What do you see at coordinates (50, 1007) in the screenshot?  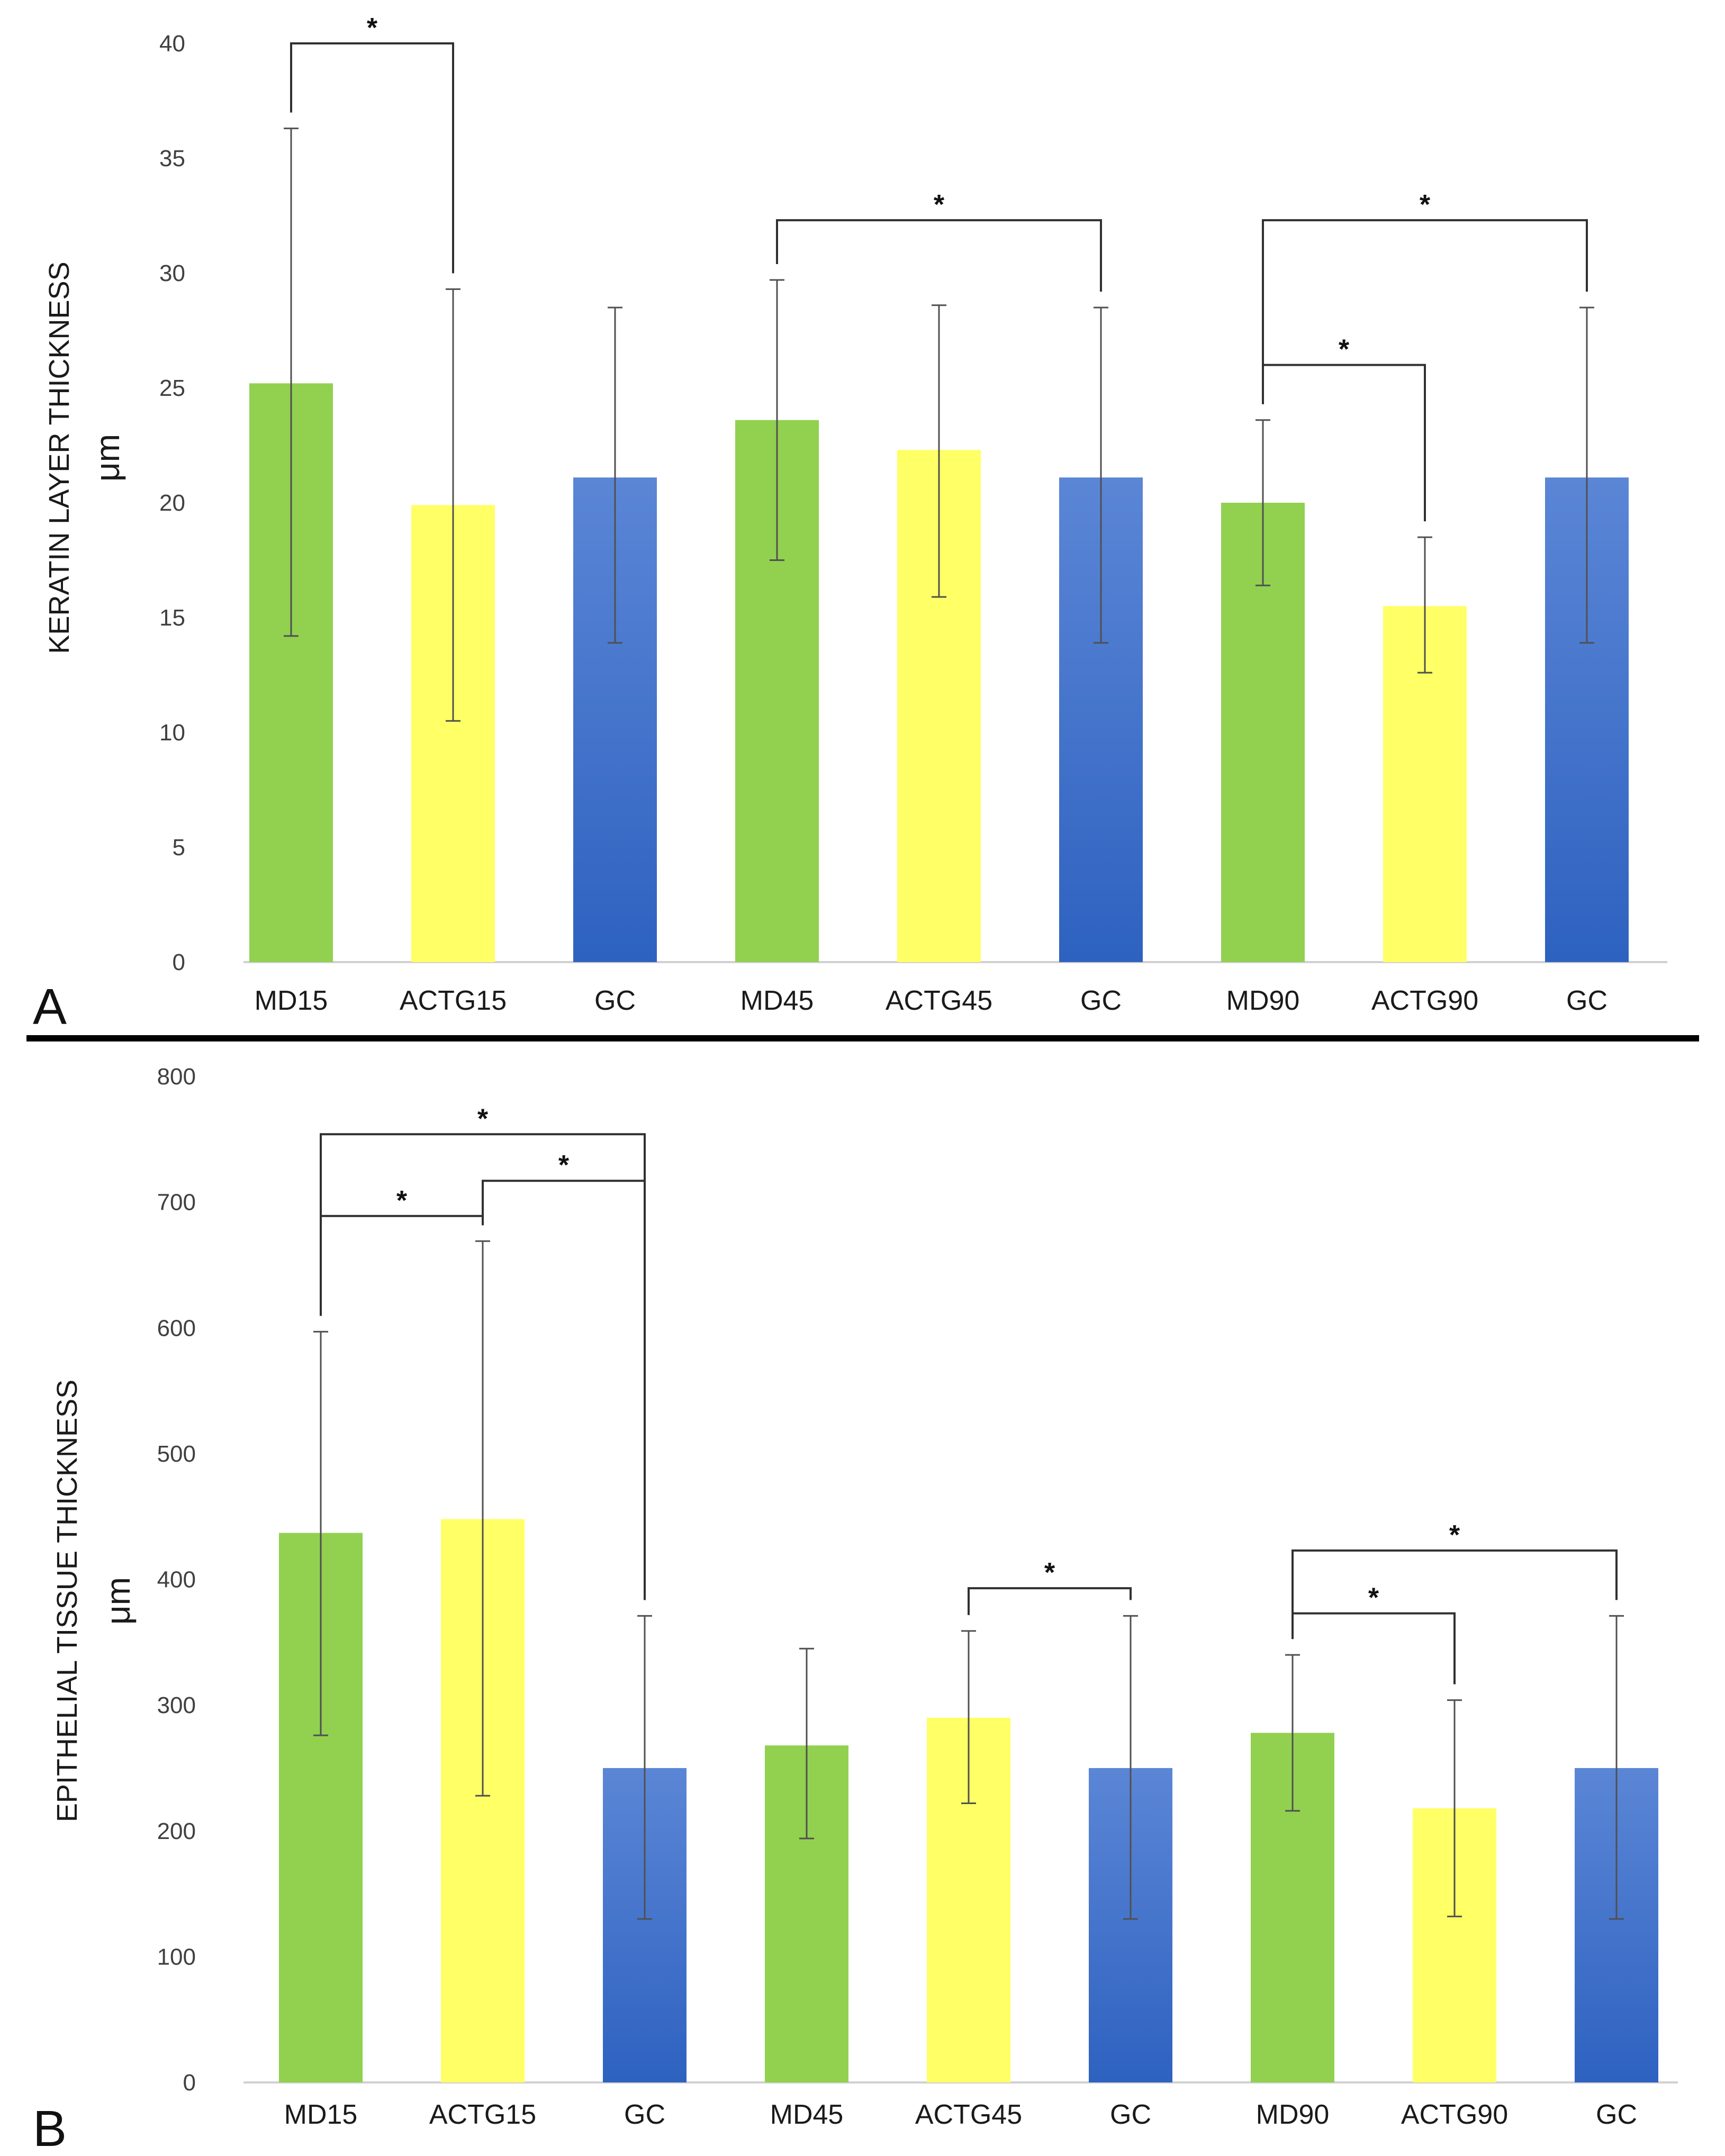 I see `panel-letter: A` at bounding box center [50, 1007].